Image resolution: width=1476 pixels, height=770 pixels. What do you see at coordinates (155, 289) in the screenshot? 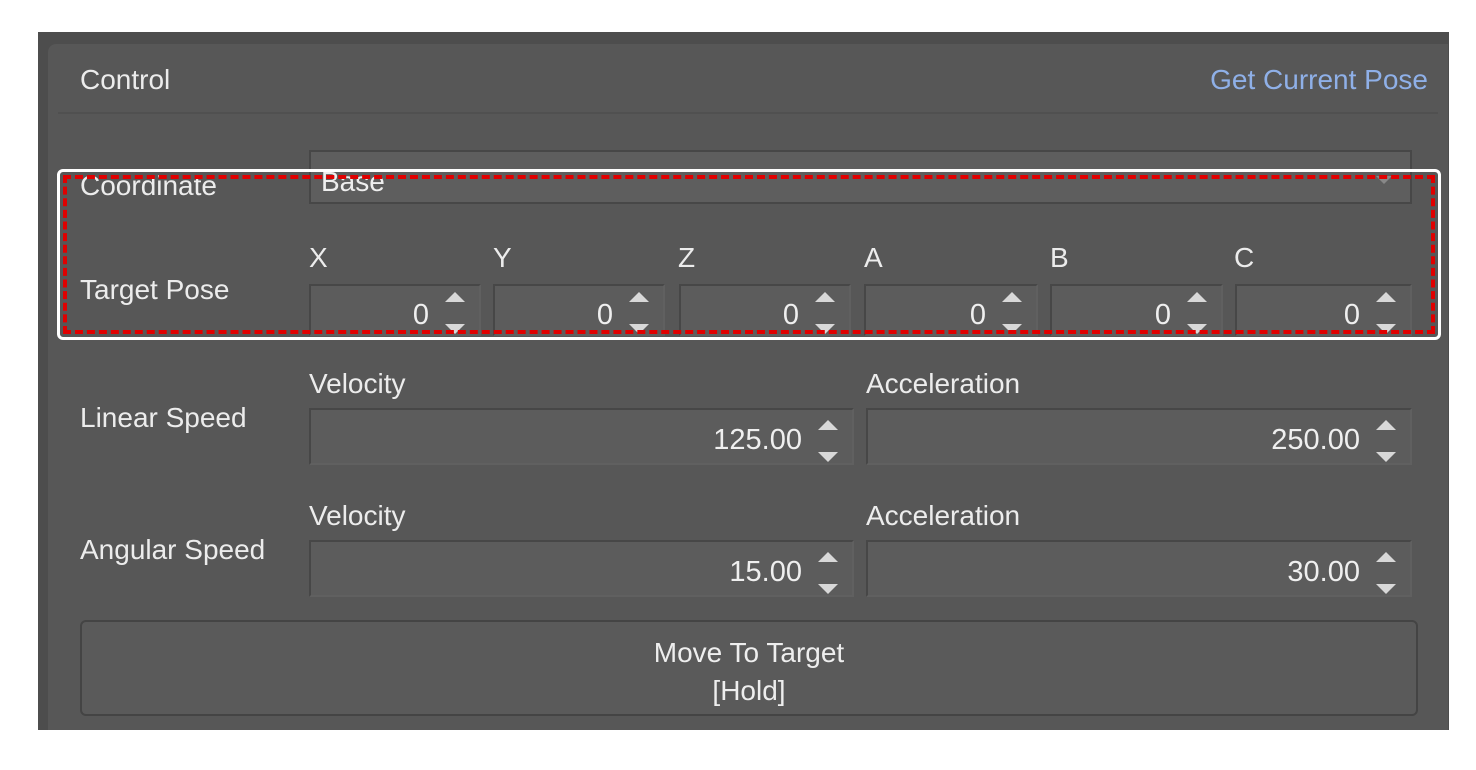
I see `target-pose-label: Target Pose` at bounding box center [155, 289].